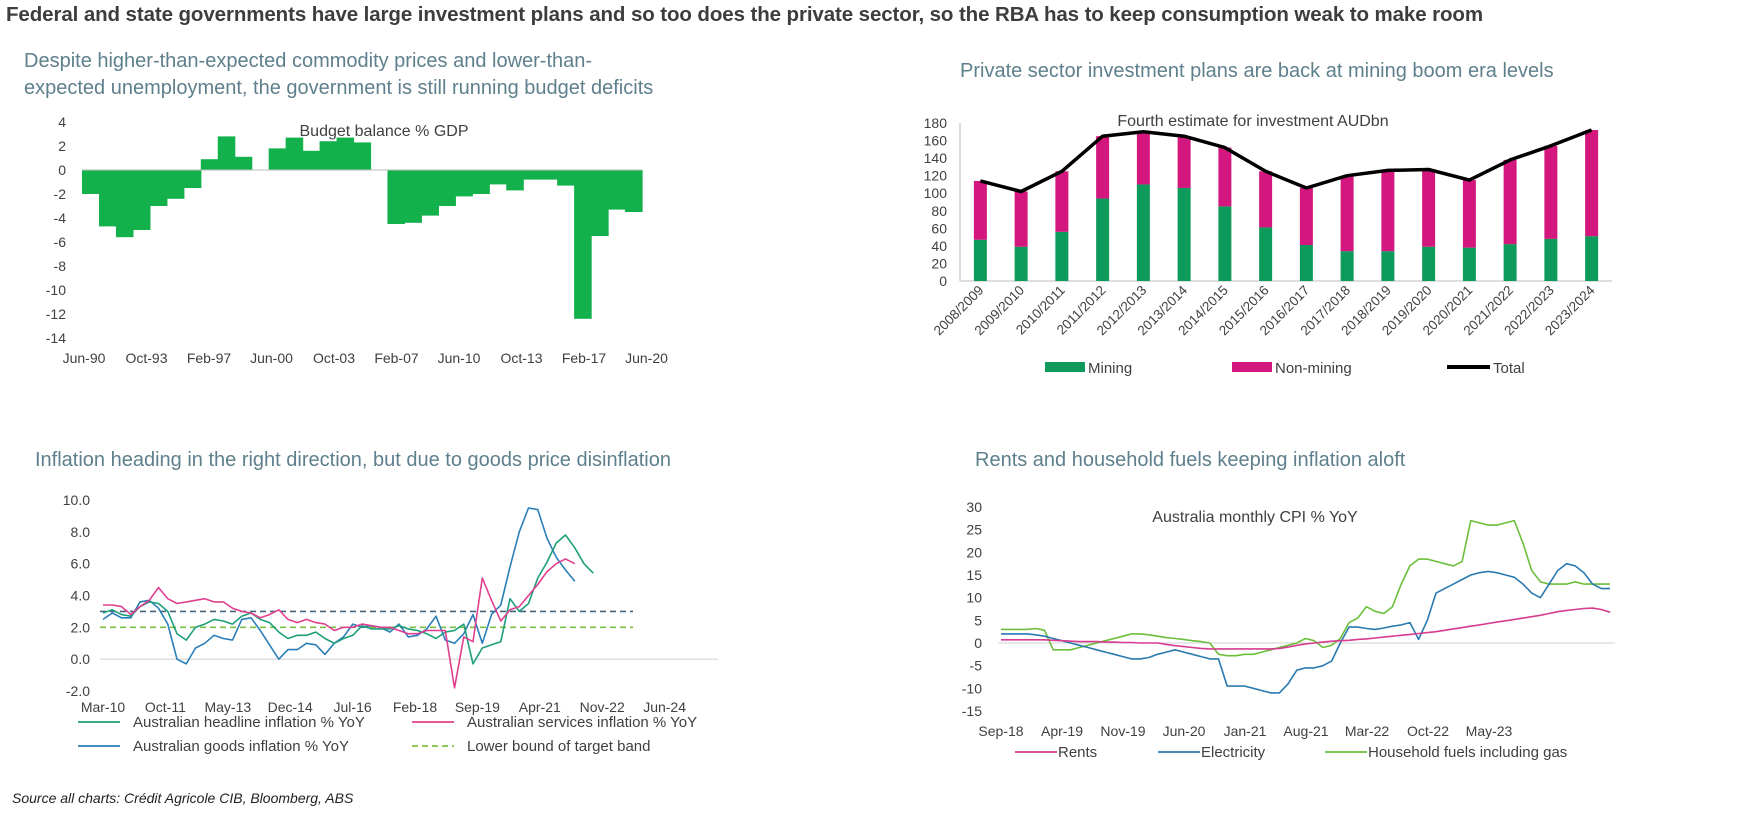  I want to click on budget-y-tick-4: -4, so click(60, 218).